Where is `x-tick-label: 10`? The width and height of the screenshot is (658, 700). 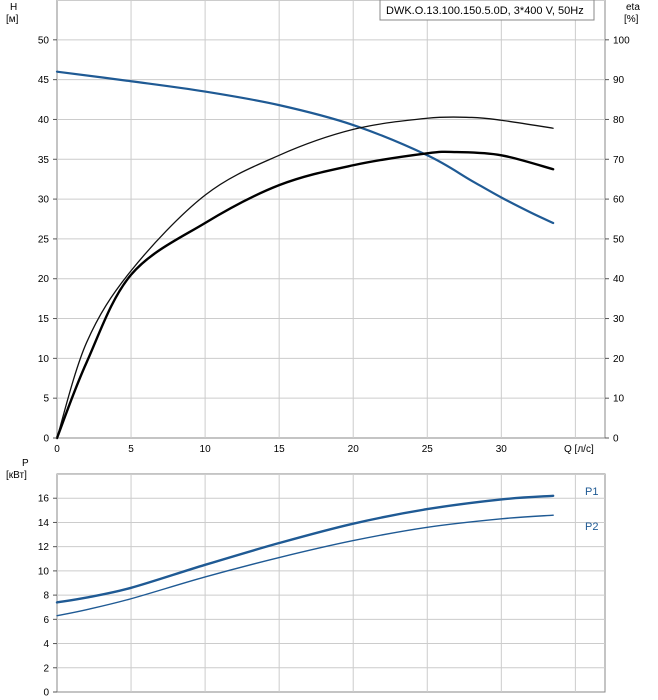 x-tick-label: 10 is located at coordinates (206, 449).